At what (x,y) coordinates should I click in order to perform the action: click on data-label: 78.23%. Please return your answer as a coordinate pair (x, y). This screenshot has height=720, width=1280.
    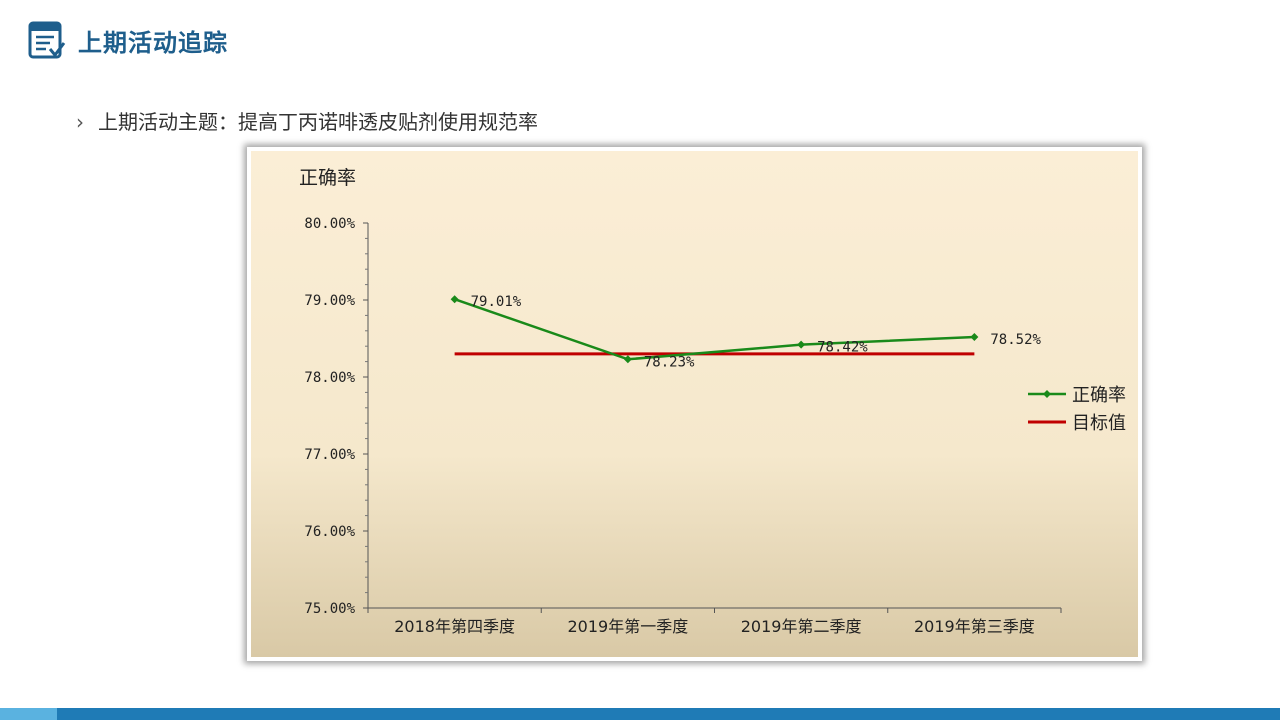
    Looking at the image, I should click on (669, 362).